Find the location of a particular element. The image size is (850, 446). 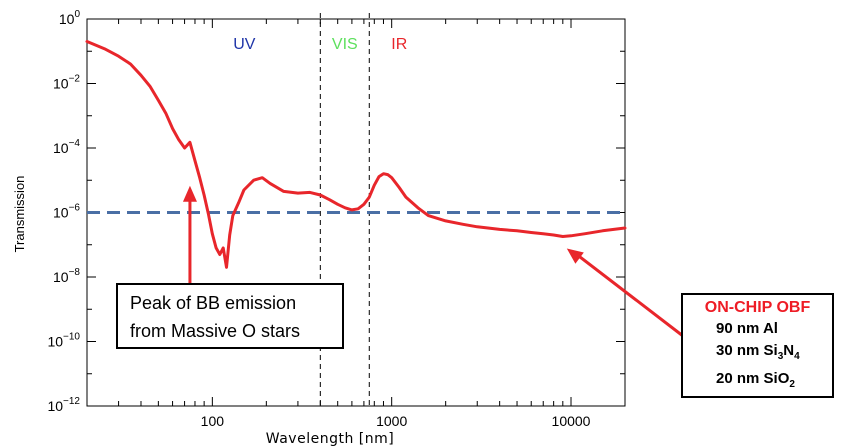

y-tick-label: 10⁰ is located at coordinates (70, 18).